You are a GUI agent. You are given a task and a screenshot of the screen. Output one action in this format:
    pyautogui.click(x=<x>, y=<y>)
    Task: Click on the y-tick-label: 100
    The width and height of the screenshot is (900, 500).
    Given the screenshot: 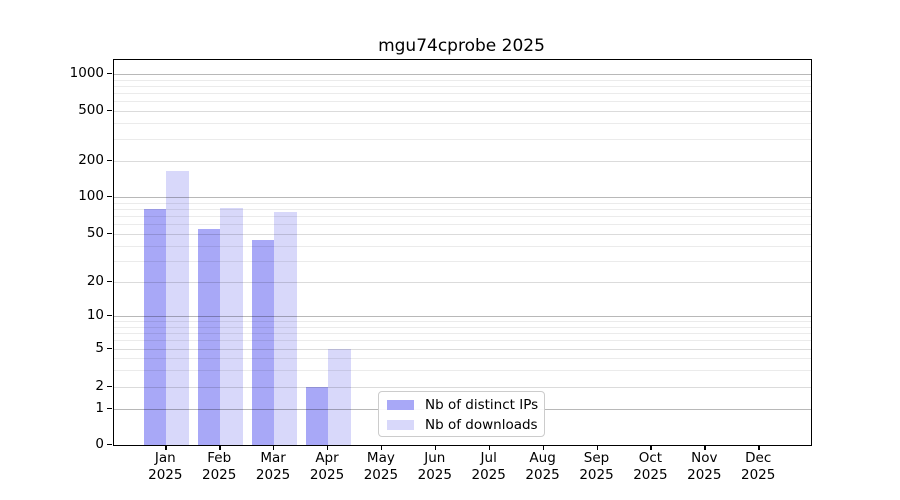 What is the action you would take?
    pyautogui.click(x=91, y=196)
    